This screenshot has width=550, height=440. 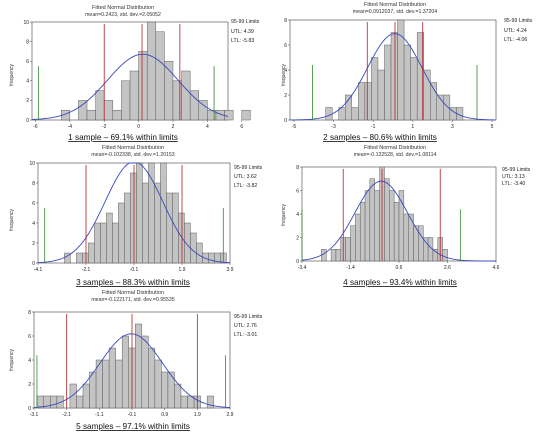 I want to click on chart-subtitle: mean=-0.122171, std. dev.=0.95535, so click(x=132, y=300).